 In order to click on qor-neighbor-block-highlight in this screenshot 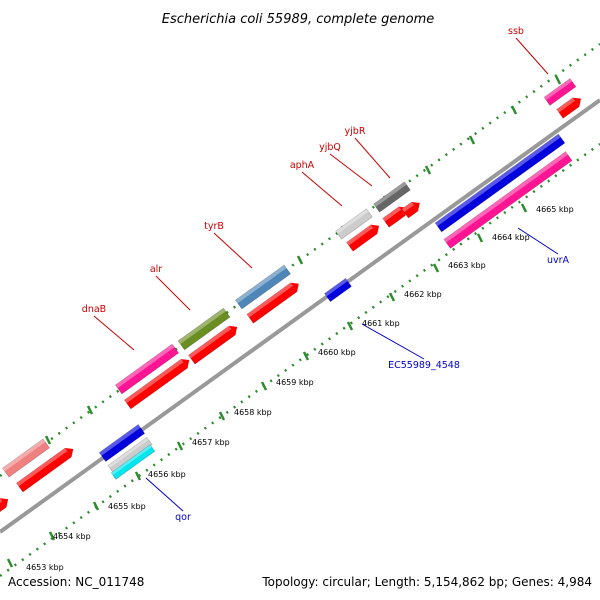, I will do `click(128, 452)`.